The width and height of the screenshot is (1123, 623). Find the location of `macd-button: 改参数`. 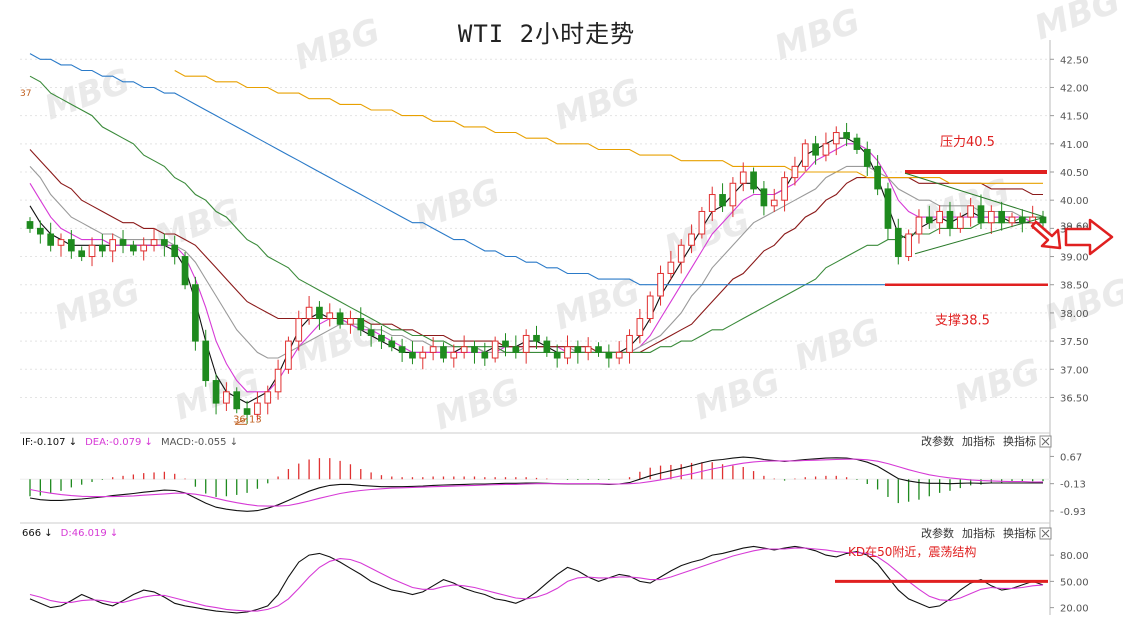

macd-button: 改参数 is located at coordinates (937, 441).